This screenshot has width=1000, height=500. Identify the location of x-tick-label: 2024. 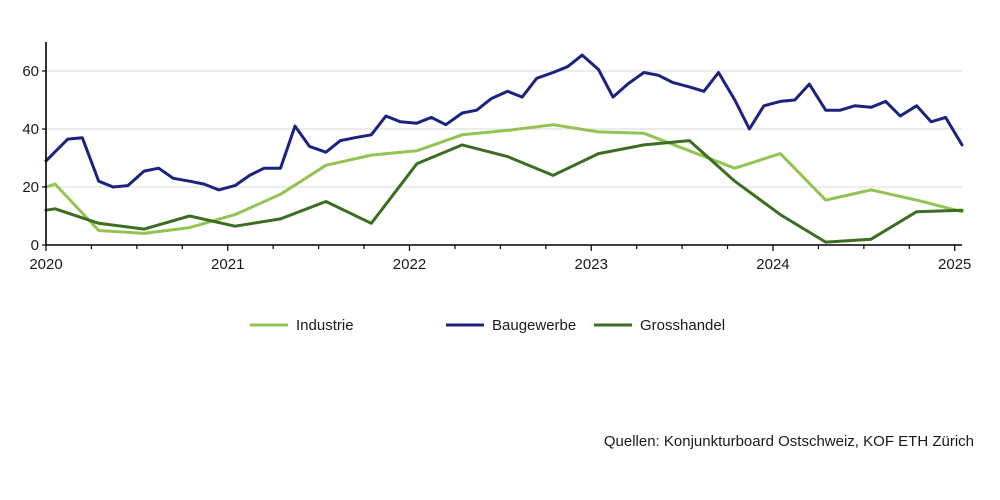
(772, 264).